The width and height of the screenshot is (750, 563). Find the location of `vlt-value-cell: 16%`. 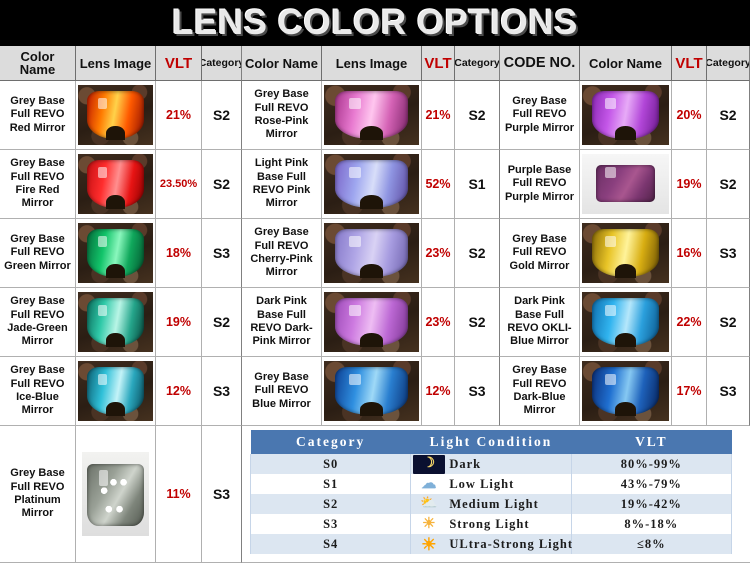

vlt-value-cell: 16% is located at coordinates (689, 253).